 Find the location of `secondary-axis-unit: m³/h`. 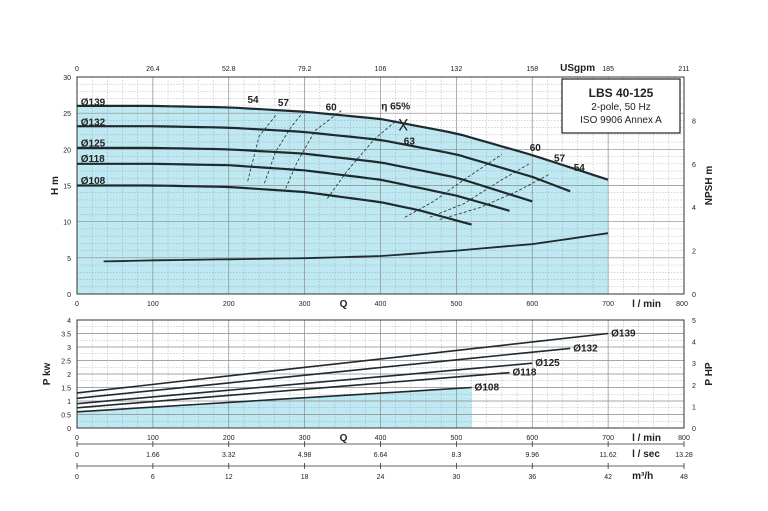

secondary-axis-unit: m³/h is located at coordinates (642, 476).